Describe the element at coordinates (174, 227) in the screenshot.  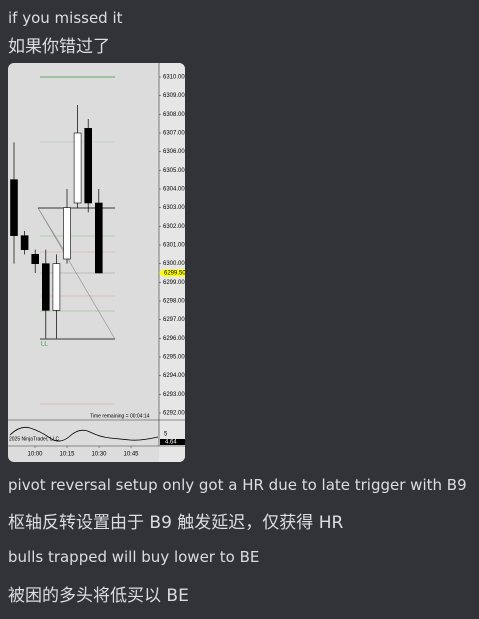
I see `price-tick-label: 6302.00` at that location.